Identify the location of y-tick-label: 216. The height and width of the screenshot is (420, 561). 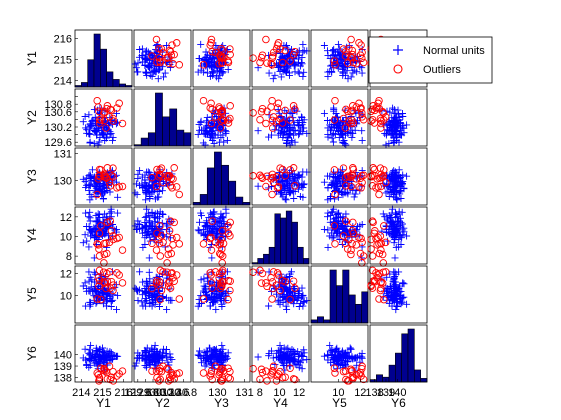
(63, 39).